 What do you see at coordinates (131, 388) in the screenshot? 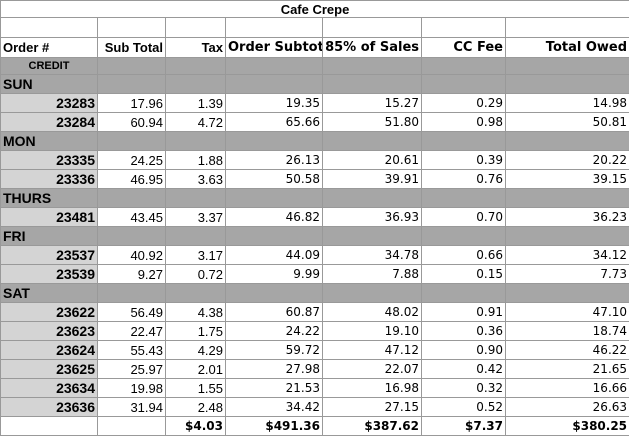
I see `cell: 19.98` at bounding box center [131, 388].